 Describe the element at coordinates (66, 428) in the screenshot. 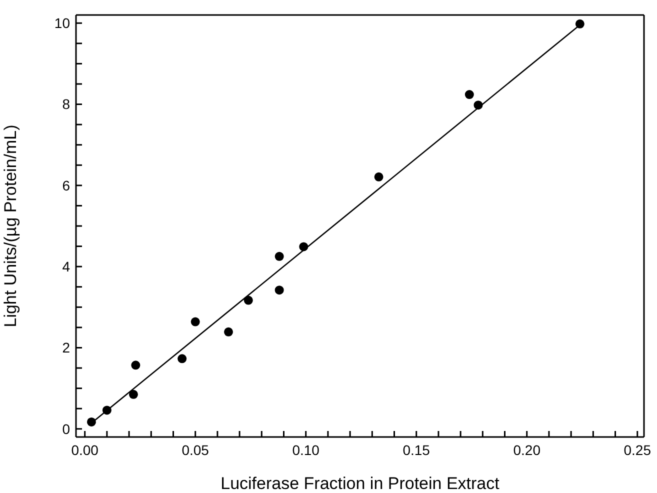

I see `y-tick-label: 0` at that location.